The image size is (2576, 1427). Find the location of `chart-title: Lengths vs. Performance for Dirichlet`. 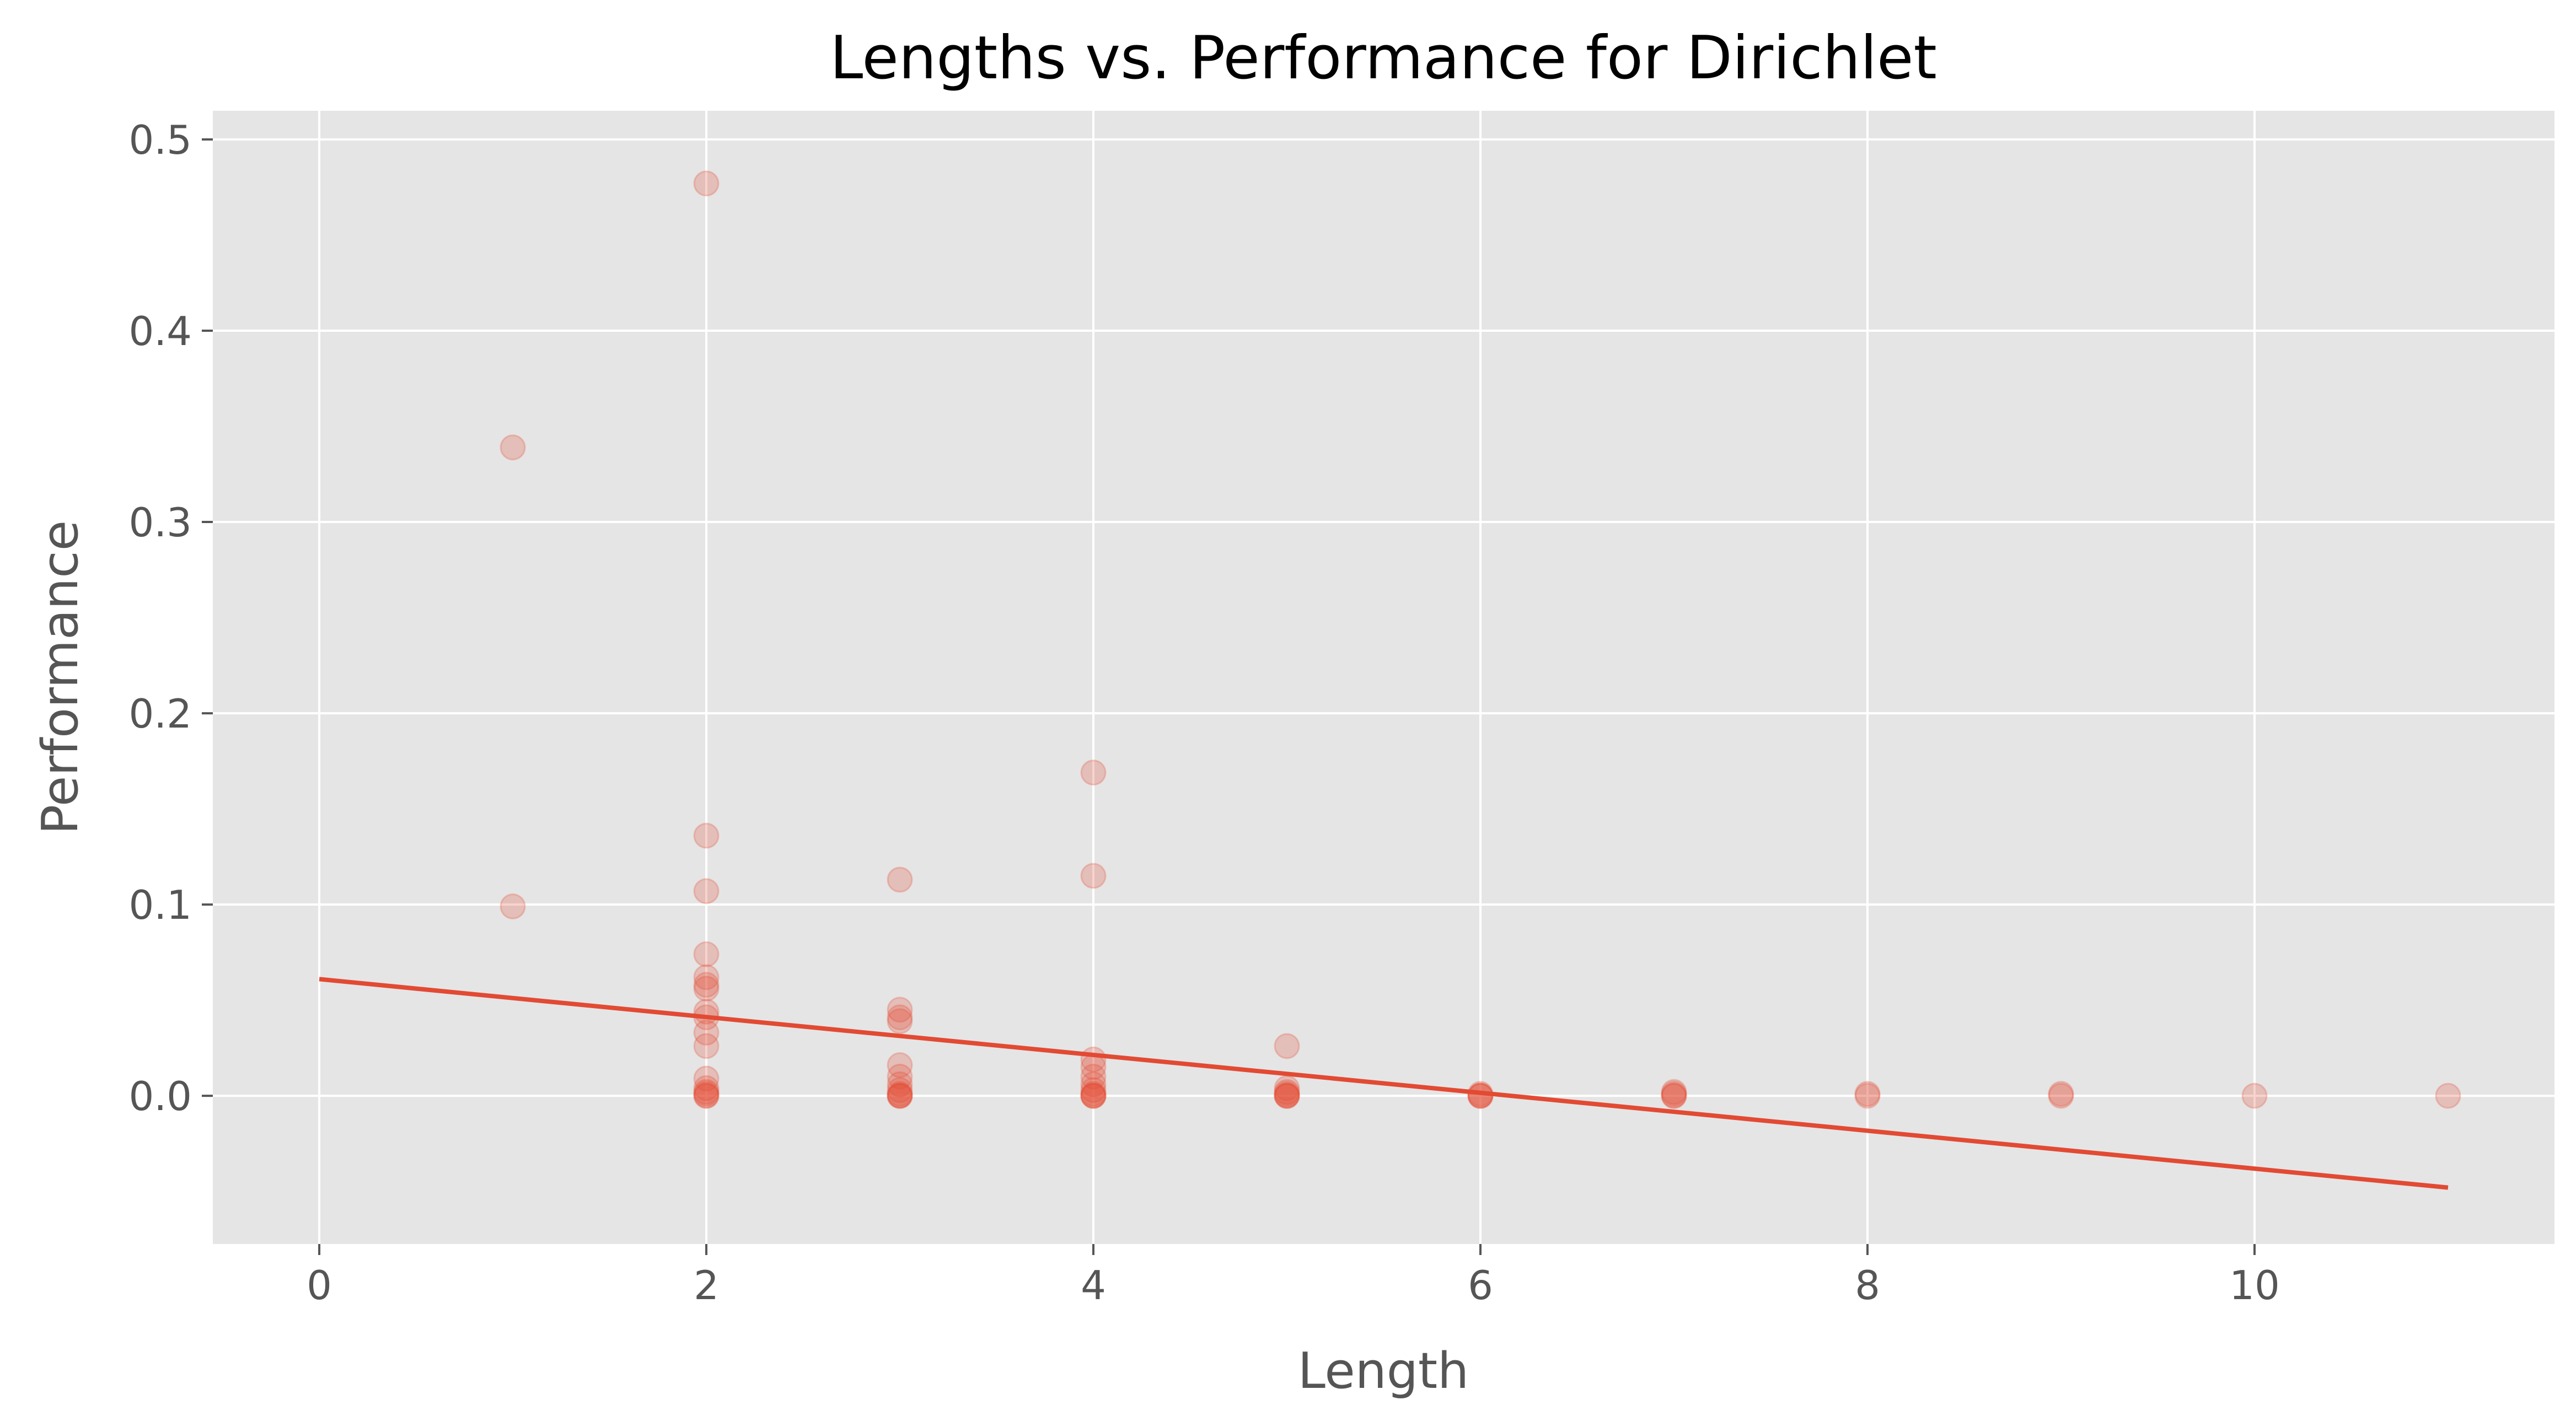

chart-title: Lengths vs. Performance for Dirichlet is located at coordinates (1383, 58).